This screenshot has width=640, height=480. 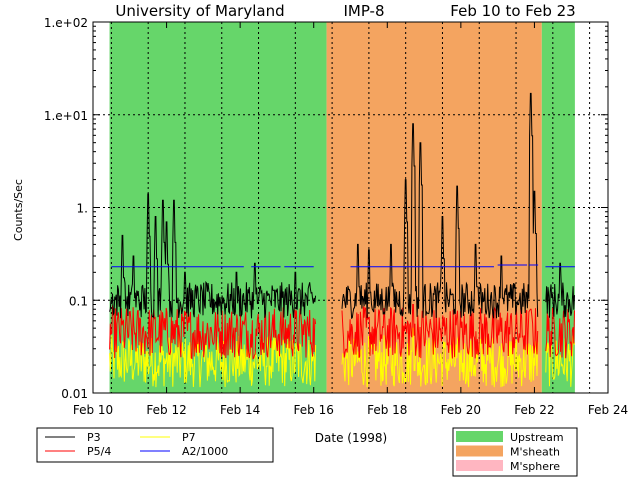 What do you see at coordinates (82, 209) in the screenshot?
I see `y-tick-label-2: 1.` at bounding box center [82, 209].